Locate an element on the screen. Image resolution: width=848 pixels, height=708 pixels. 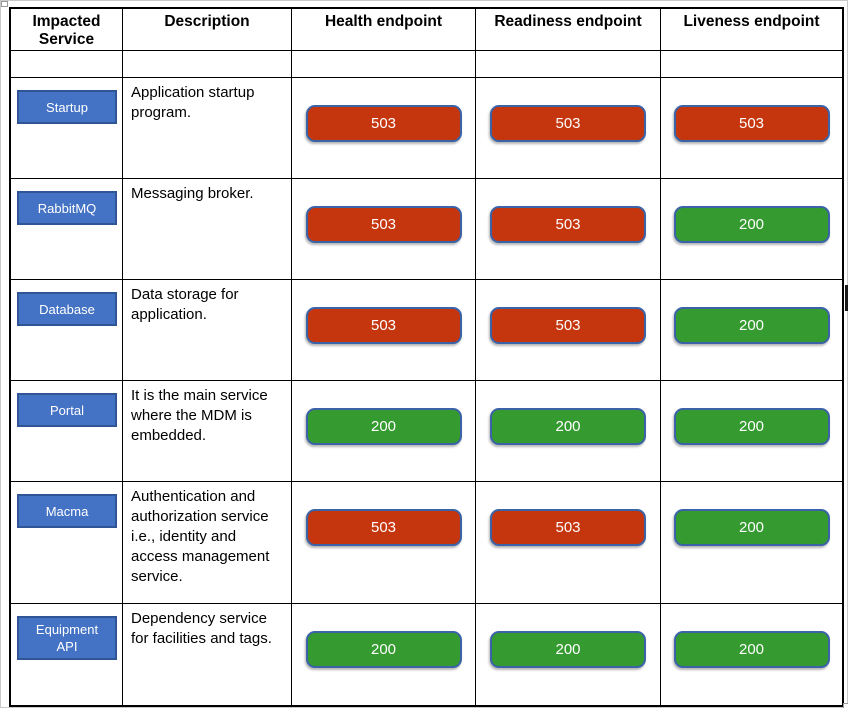
column-header-liveness-endpoint: Liveness endpoint is located at coordinates (751, 21).